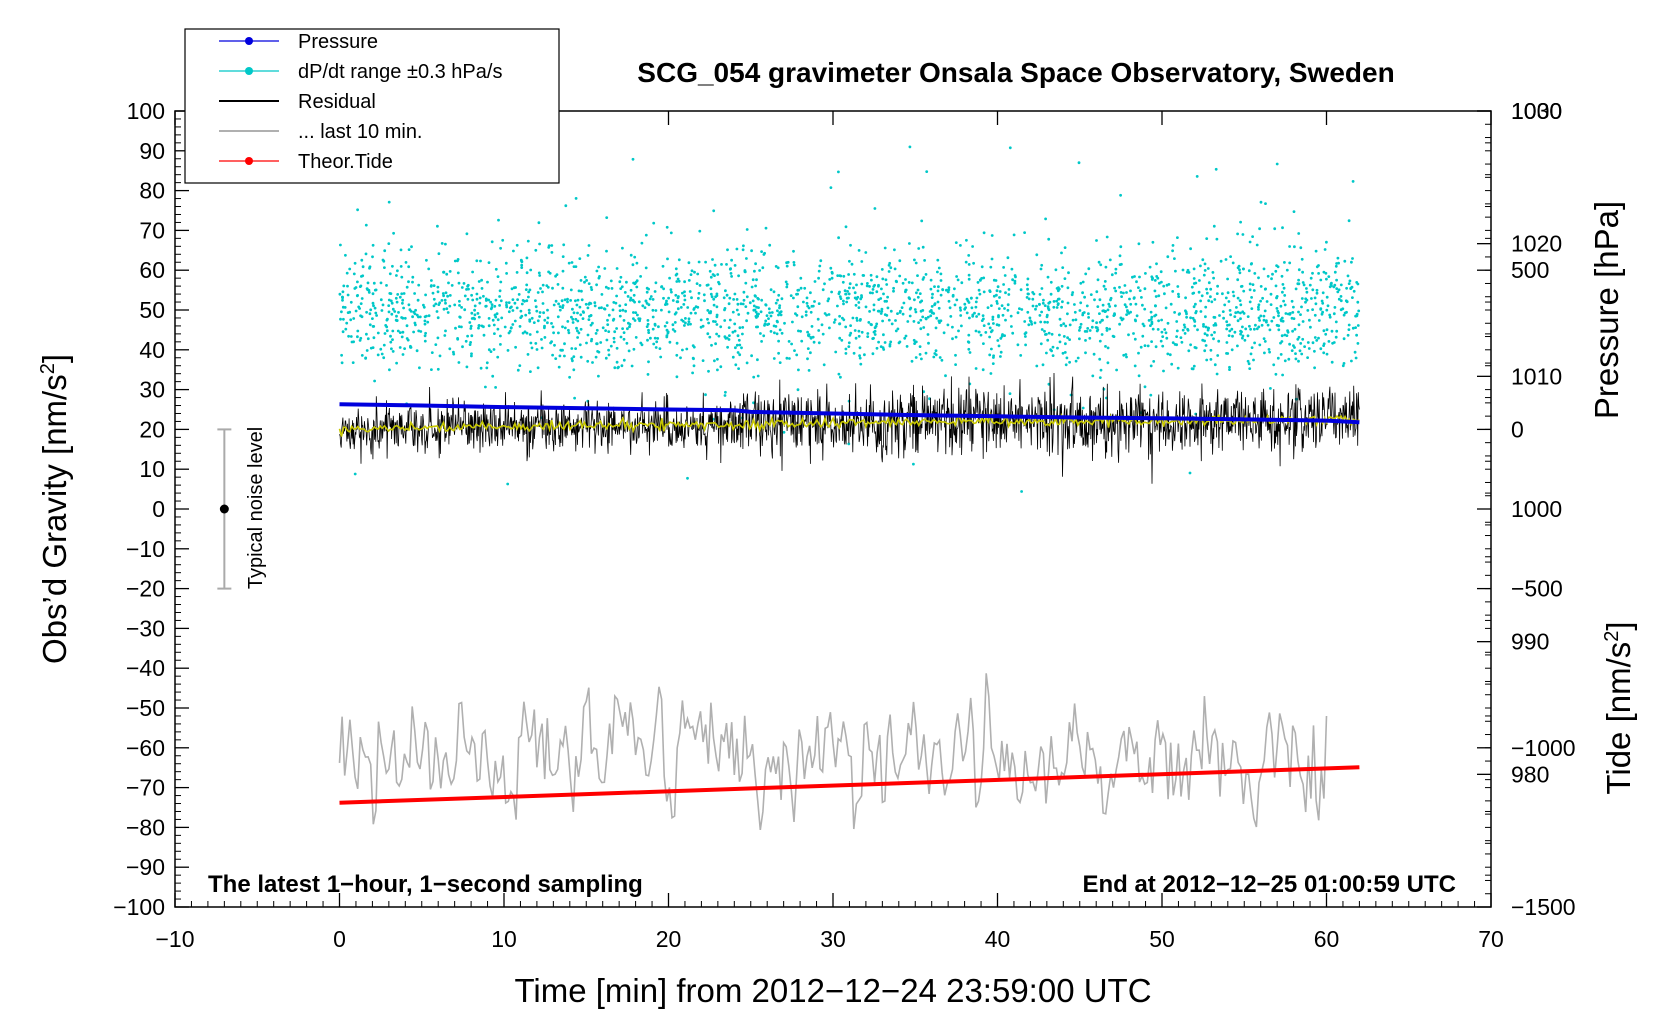  Describe the element at coordinates (152, 151) in the screenshot. I see `y-left-tick-label: 90` at that location.